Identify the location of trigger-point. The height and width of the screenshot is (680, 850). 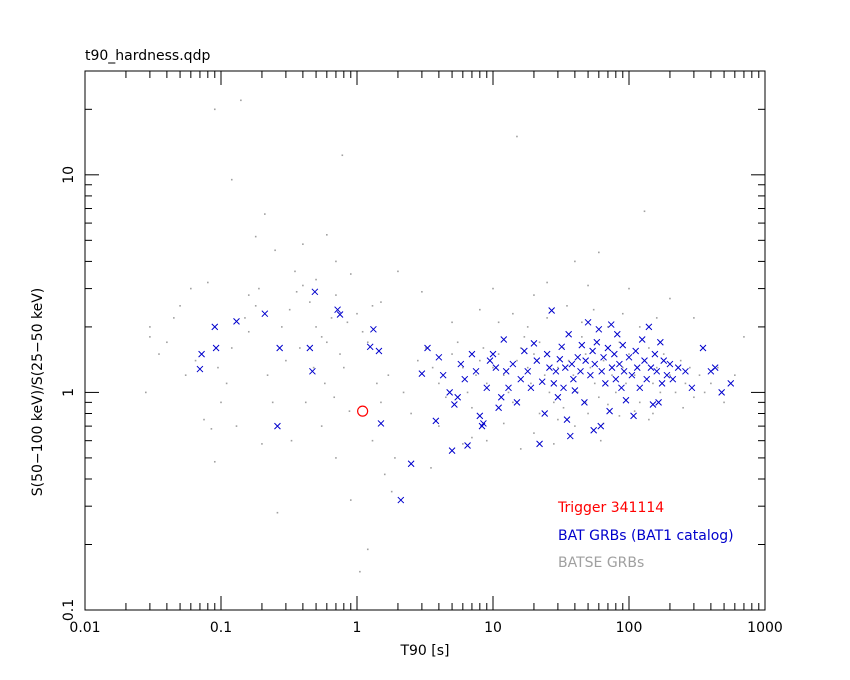
(363, 411).